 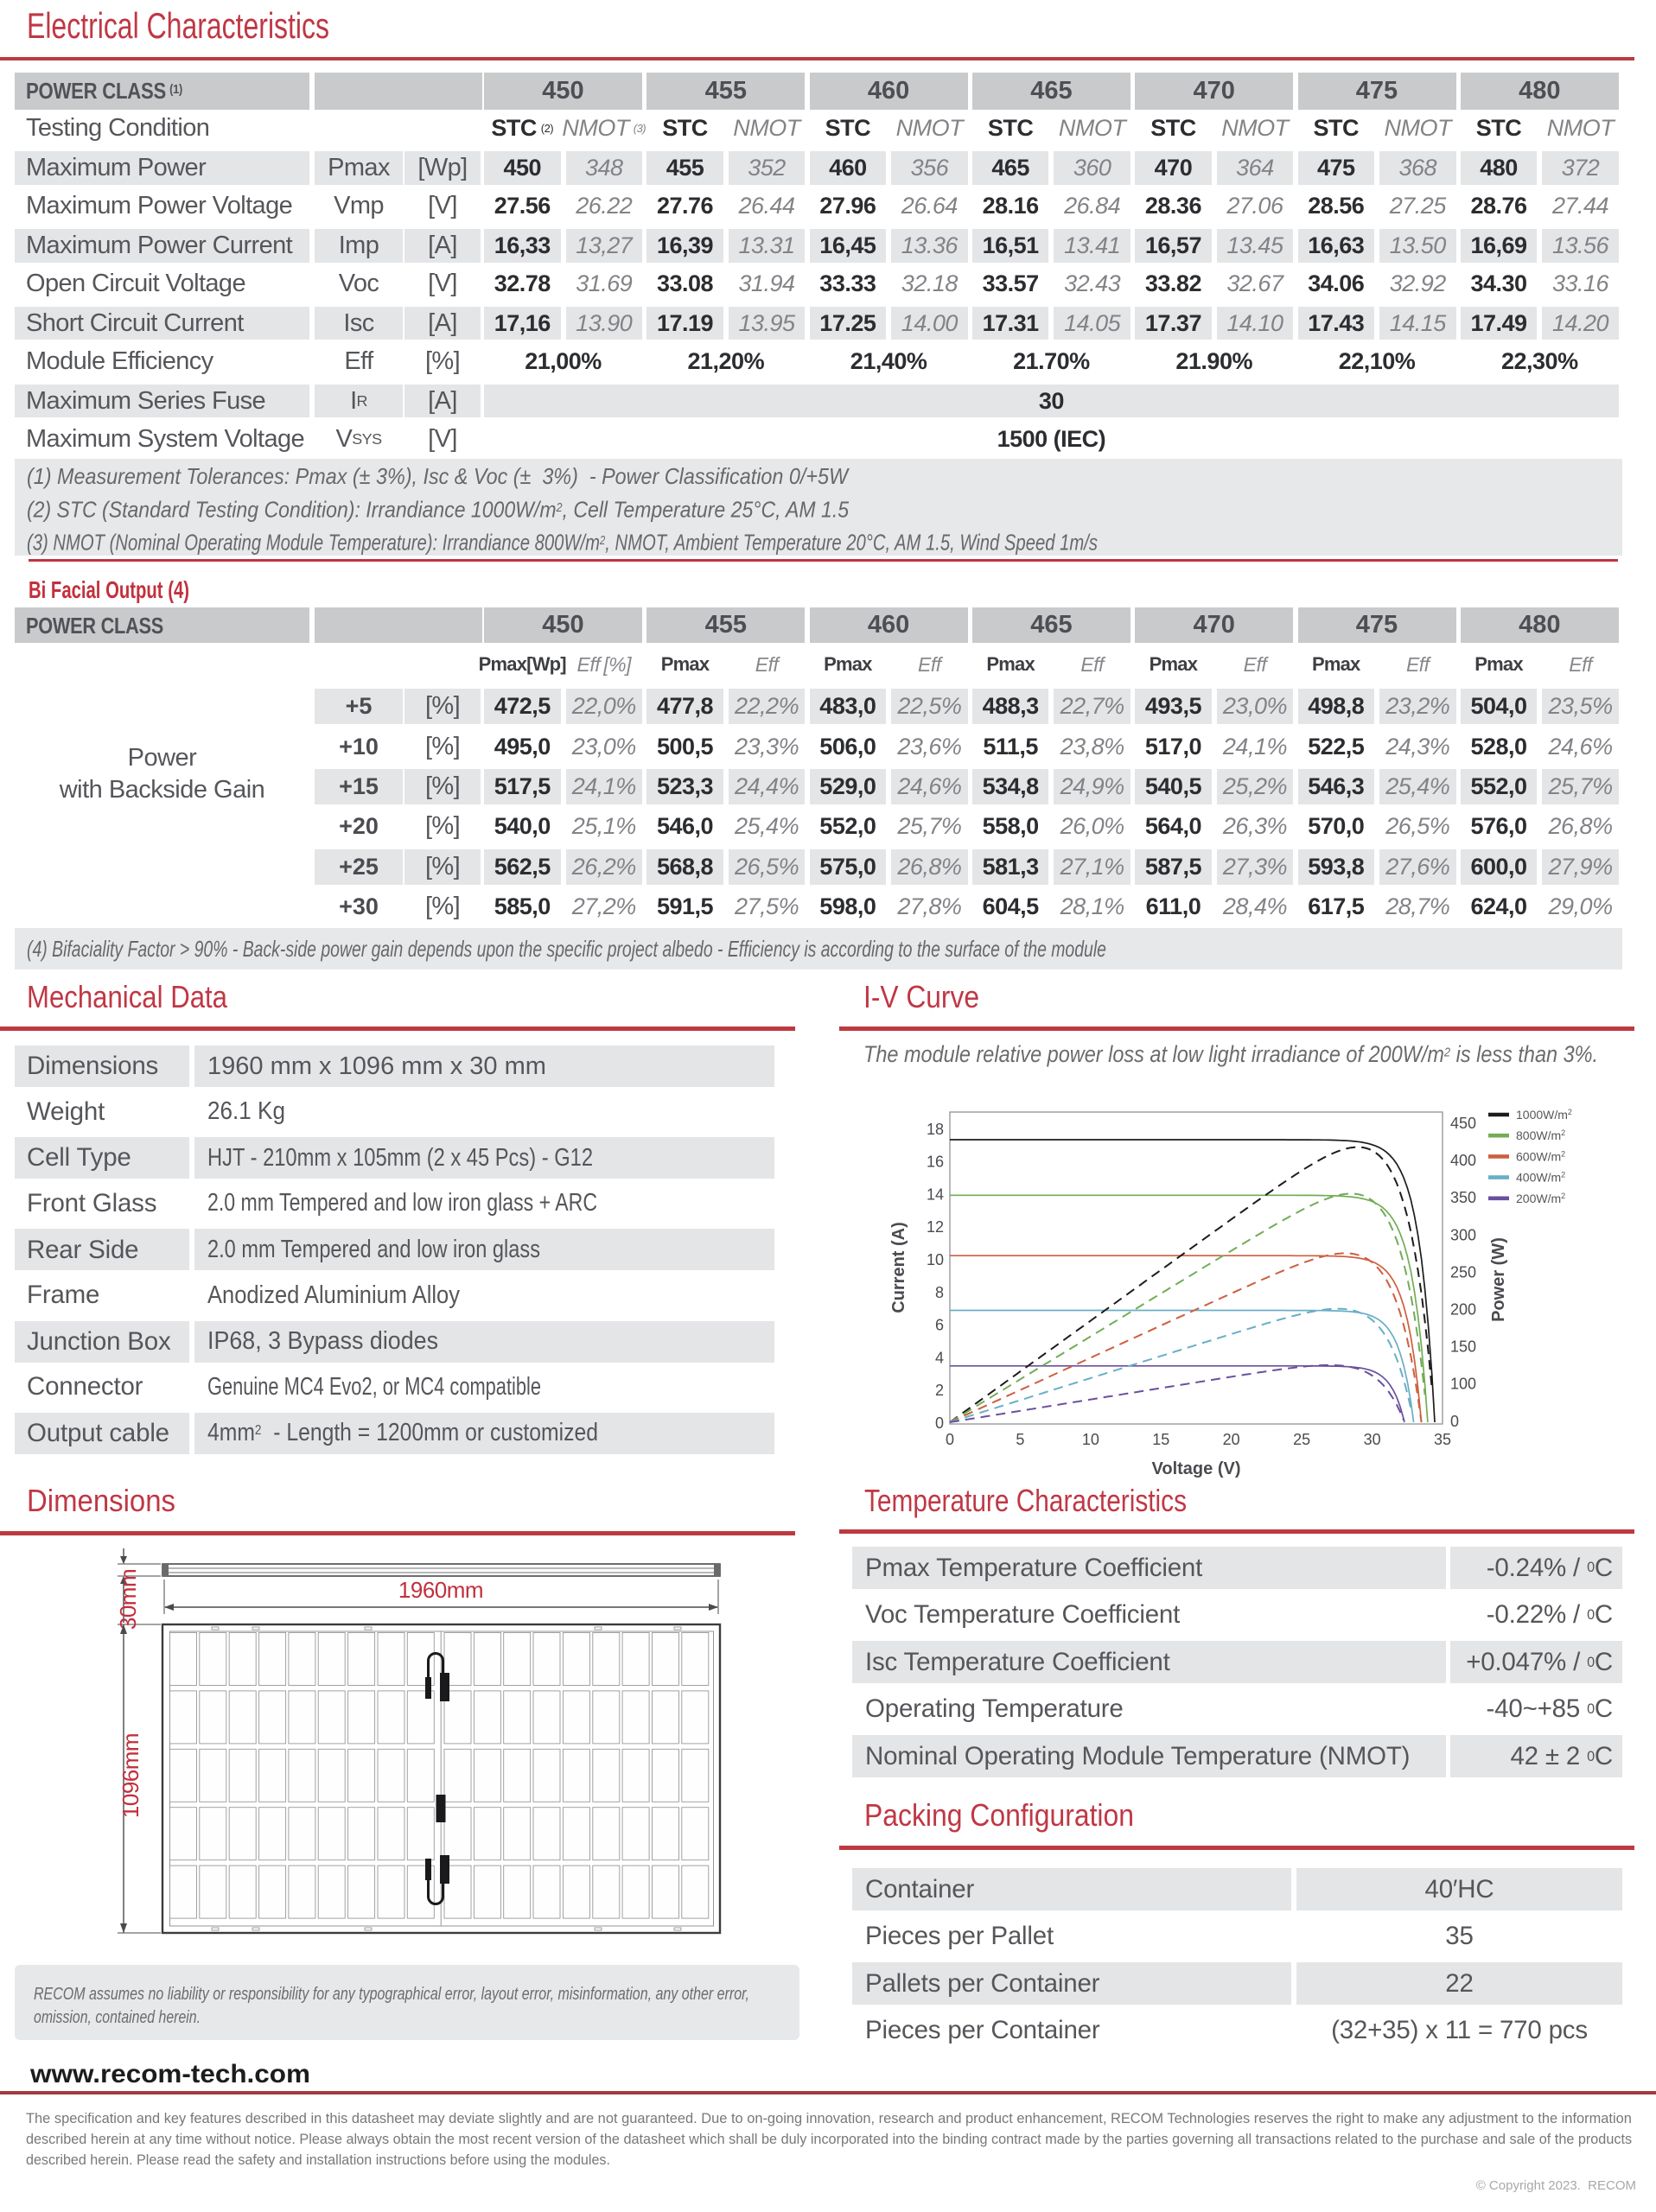 I want to click on svg-text: 2, so click(x=939, y=1390).